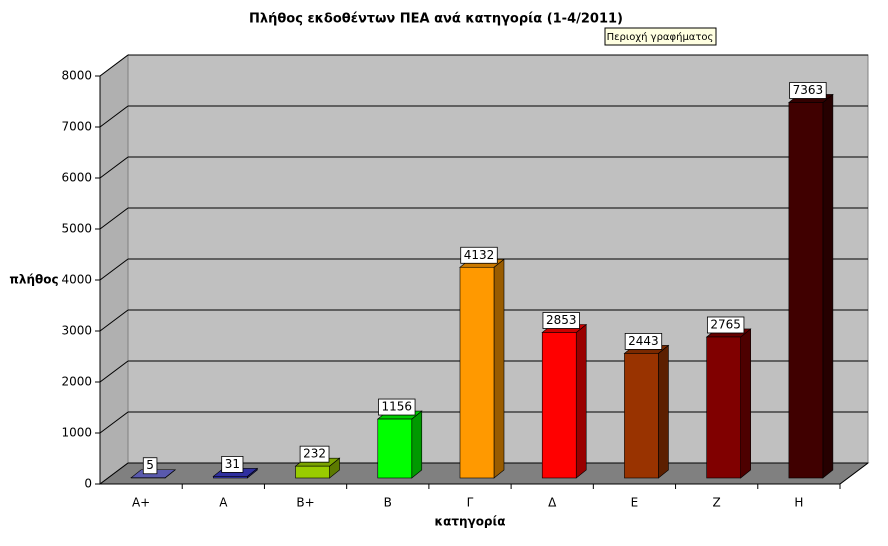 The height and width of the screenshot is (546, 888). What do you see at coordinates (470, 522) in the screenshot?
I see `x-axis-title: κατηγορία` at bounding box center [470, 522].